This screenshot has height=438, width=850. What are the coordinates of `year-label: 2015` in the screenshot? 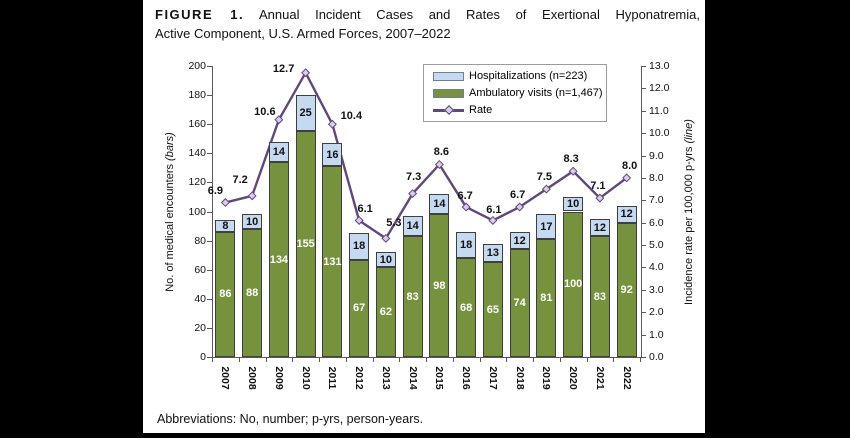 It's located at (439, 378).